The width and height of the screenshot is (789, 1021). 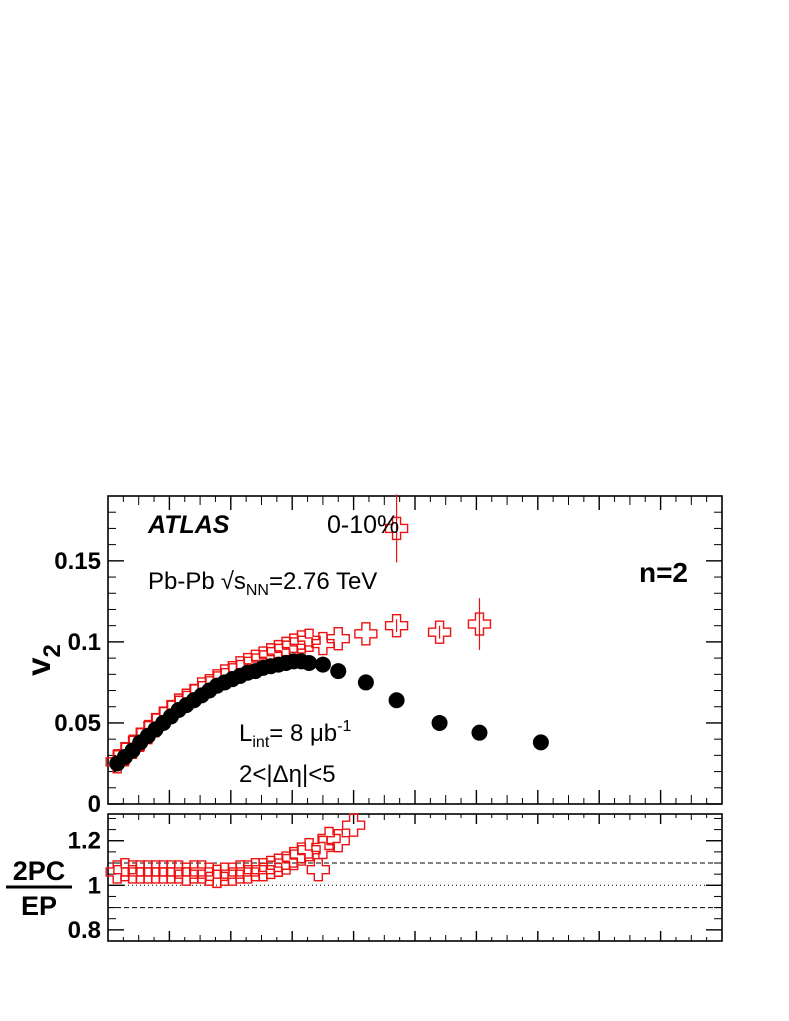 What do you see at coordinates (38, 666) in the screenshot?
I see `ylabel-main: v` at bounding box center [38, 666].